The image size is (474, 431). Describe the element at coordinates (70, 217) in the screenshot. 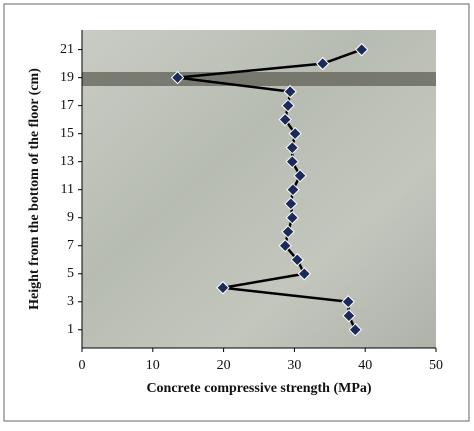

I see `y-tick-label: 9` at that location.